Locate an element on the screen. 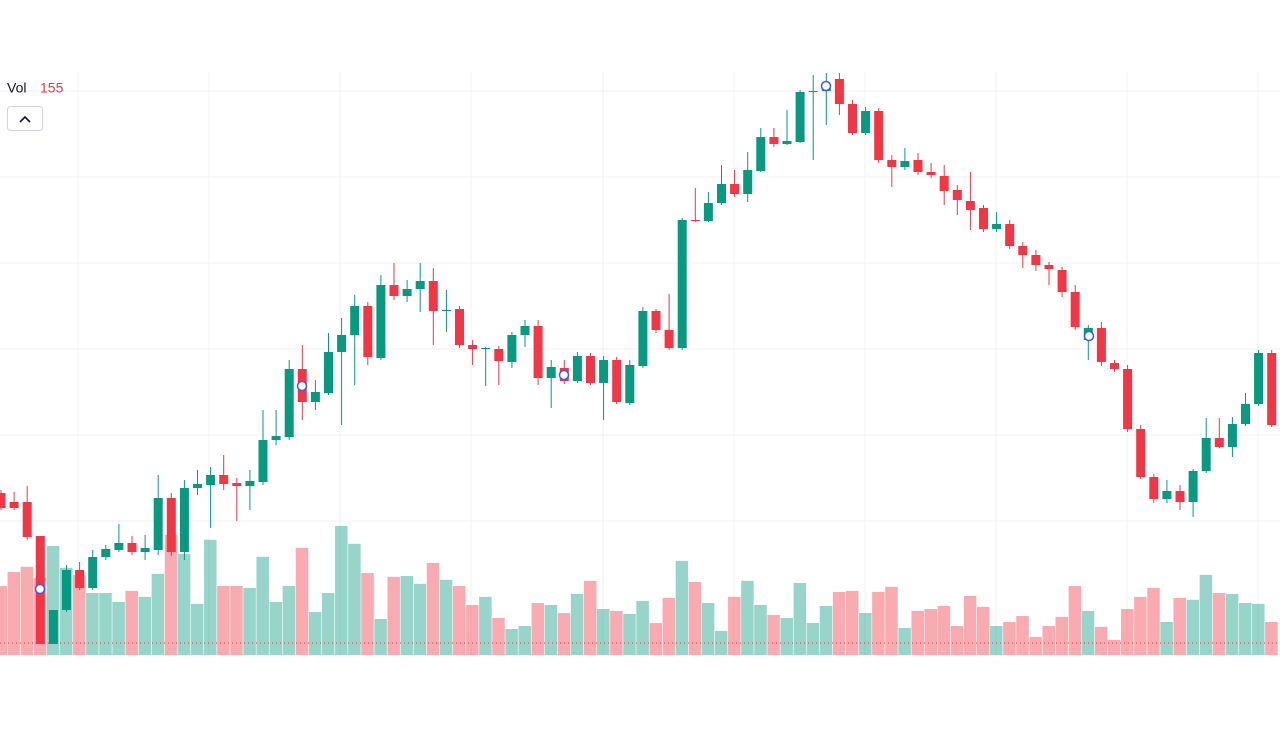  chevron-up-icon is located at coordinates (25, 119).